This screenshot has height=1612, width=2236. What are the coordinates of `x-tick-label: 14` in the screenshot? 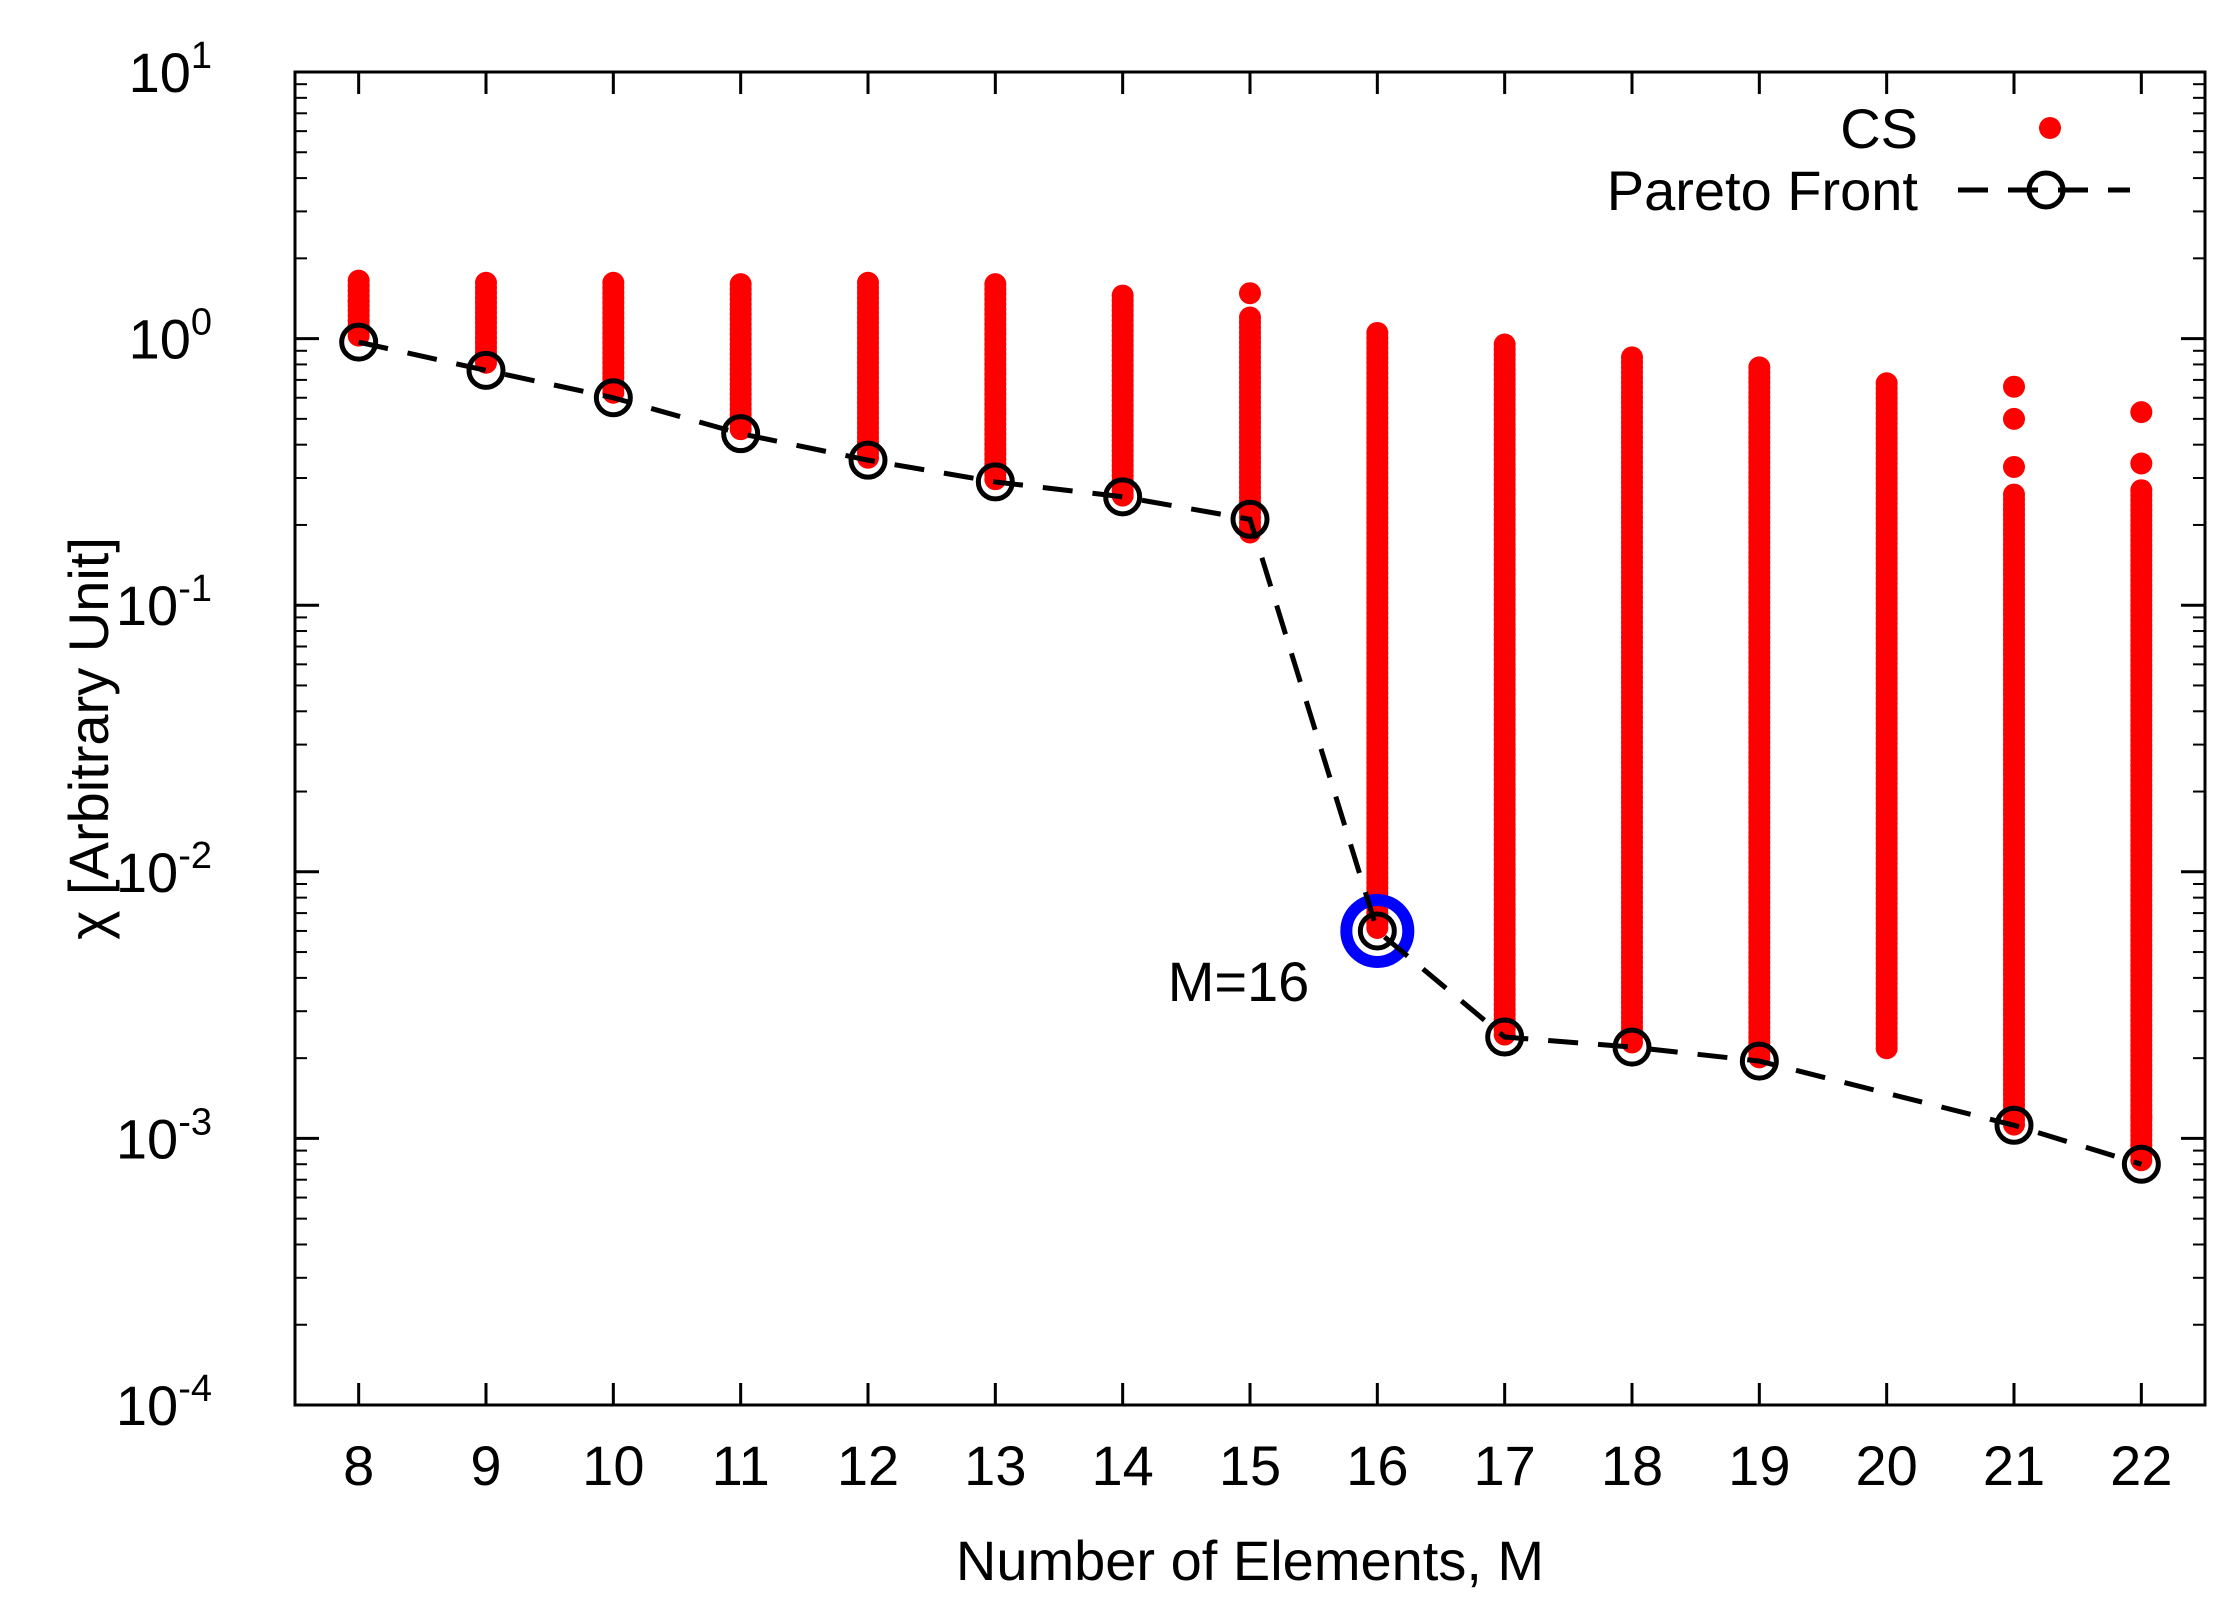 It's located at (1123, 1465).